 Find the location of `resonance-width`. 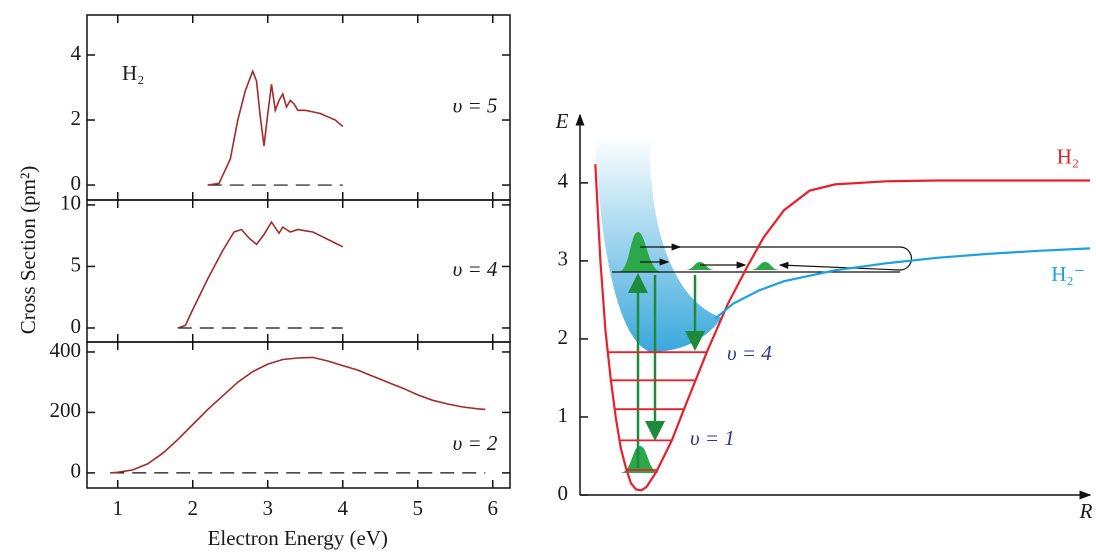

resonance-width is located at coordinates (658, 243).